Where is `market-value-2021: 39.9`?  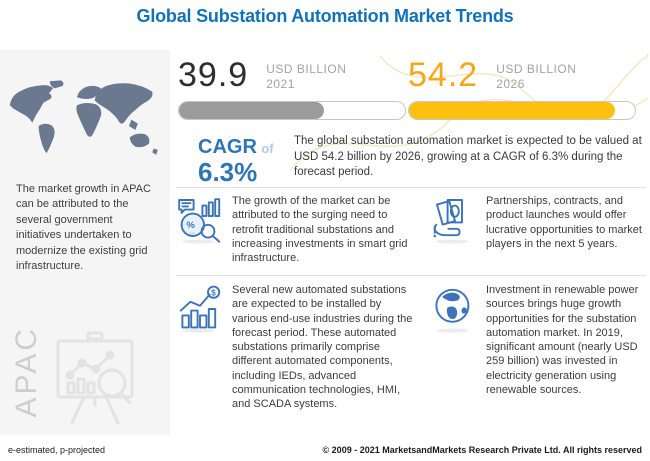
market-value-2021: 39.9 is located at coordinates (213, 75).